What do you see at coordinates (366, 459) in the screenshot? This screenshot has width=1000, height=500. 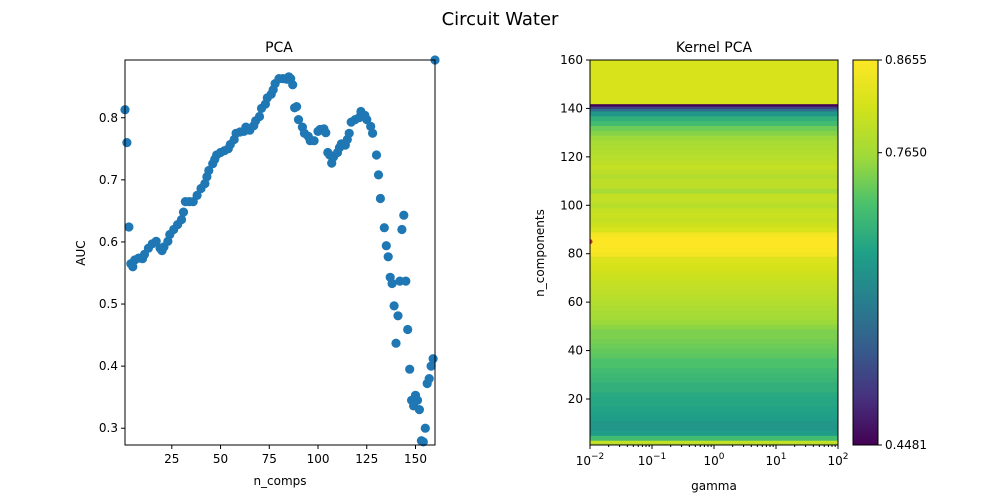 I see `pca-x-tick-label: 125` at bounding box center [366, 459].